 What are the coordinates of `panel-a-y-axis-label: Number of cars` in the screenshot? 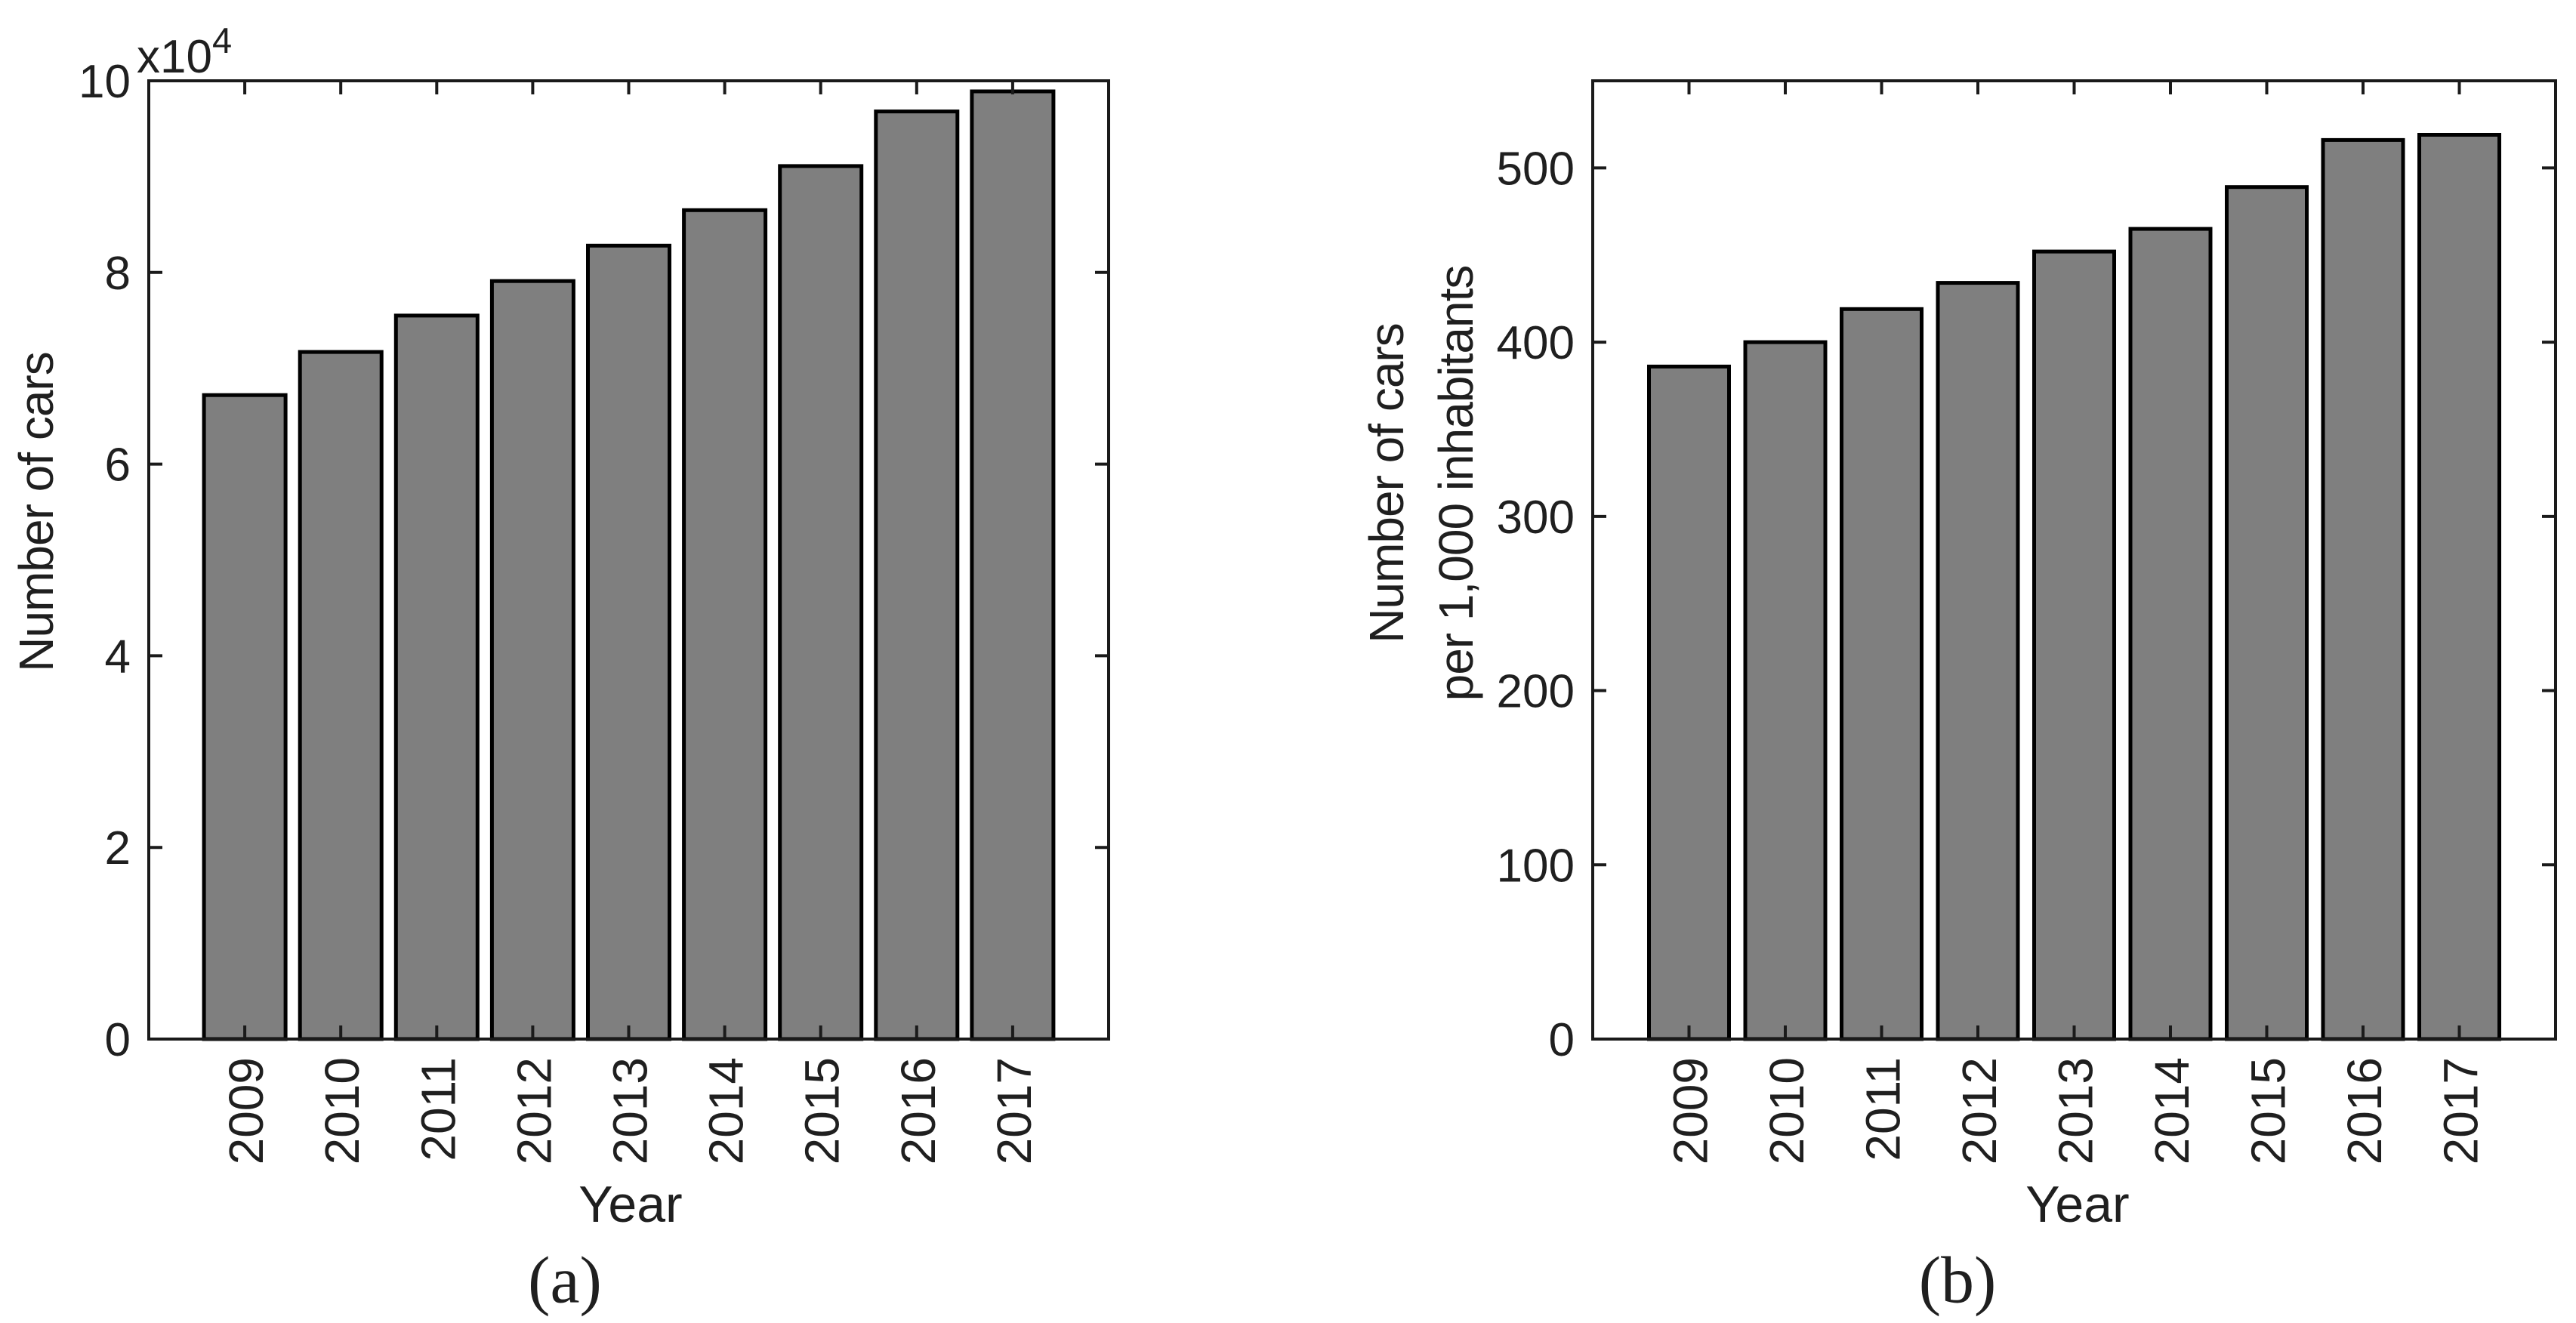 It's located at (36, 511).